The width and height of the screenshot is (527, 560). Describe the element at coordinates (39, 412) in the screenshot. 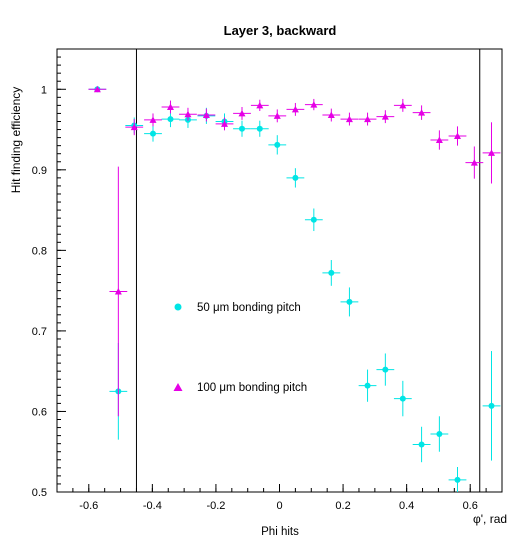

I see `y-tick-label: 0.6` at that location.